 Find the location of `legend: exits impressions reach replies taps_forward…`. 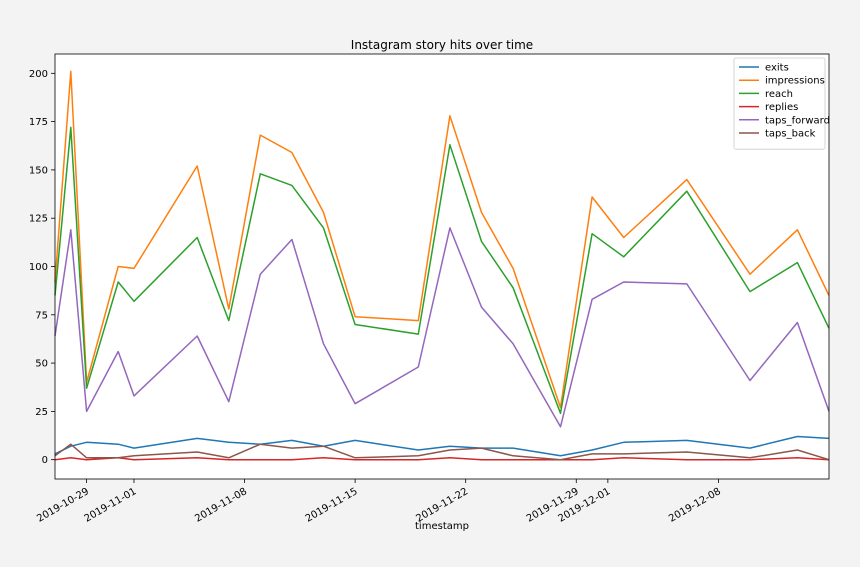

legend: exits impressions reach replies taps_forward… is located at coordinates (781, 103).